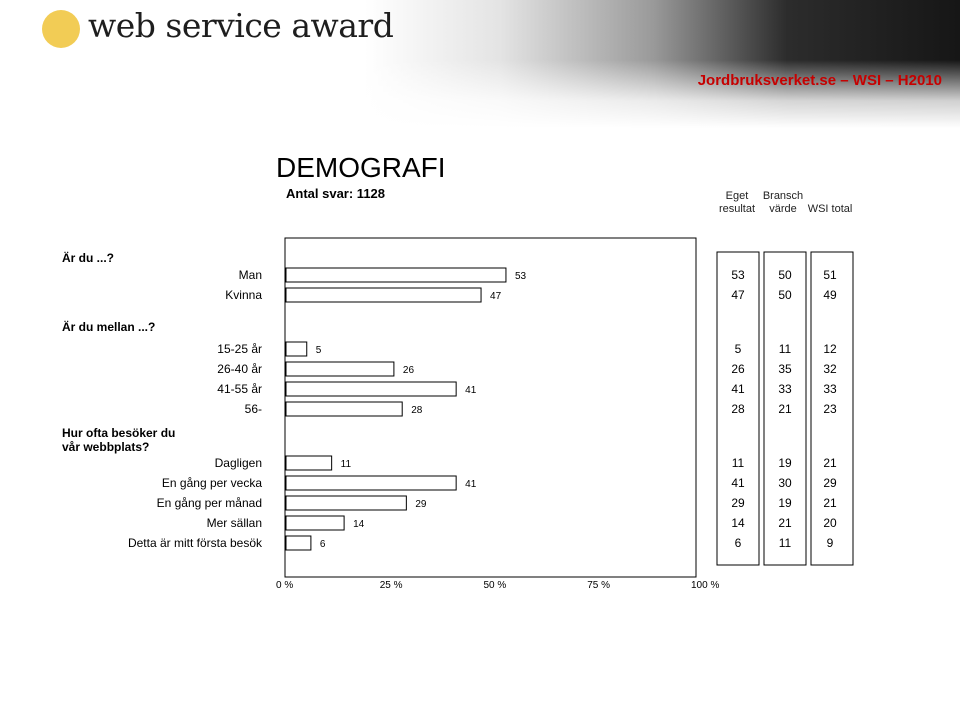 The image size is (960, 716). What do you see at coordinates (421, 504) in the screenshot?
I see `data-label: 29` at bounding box center [421, 504].